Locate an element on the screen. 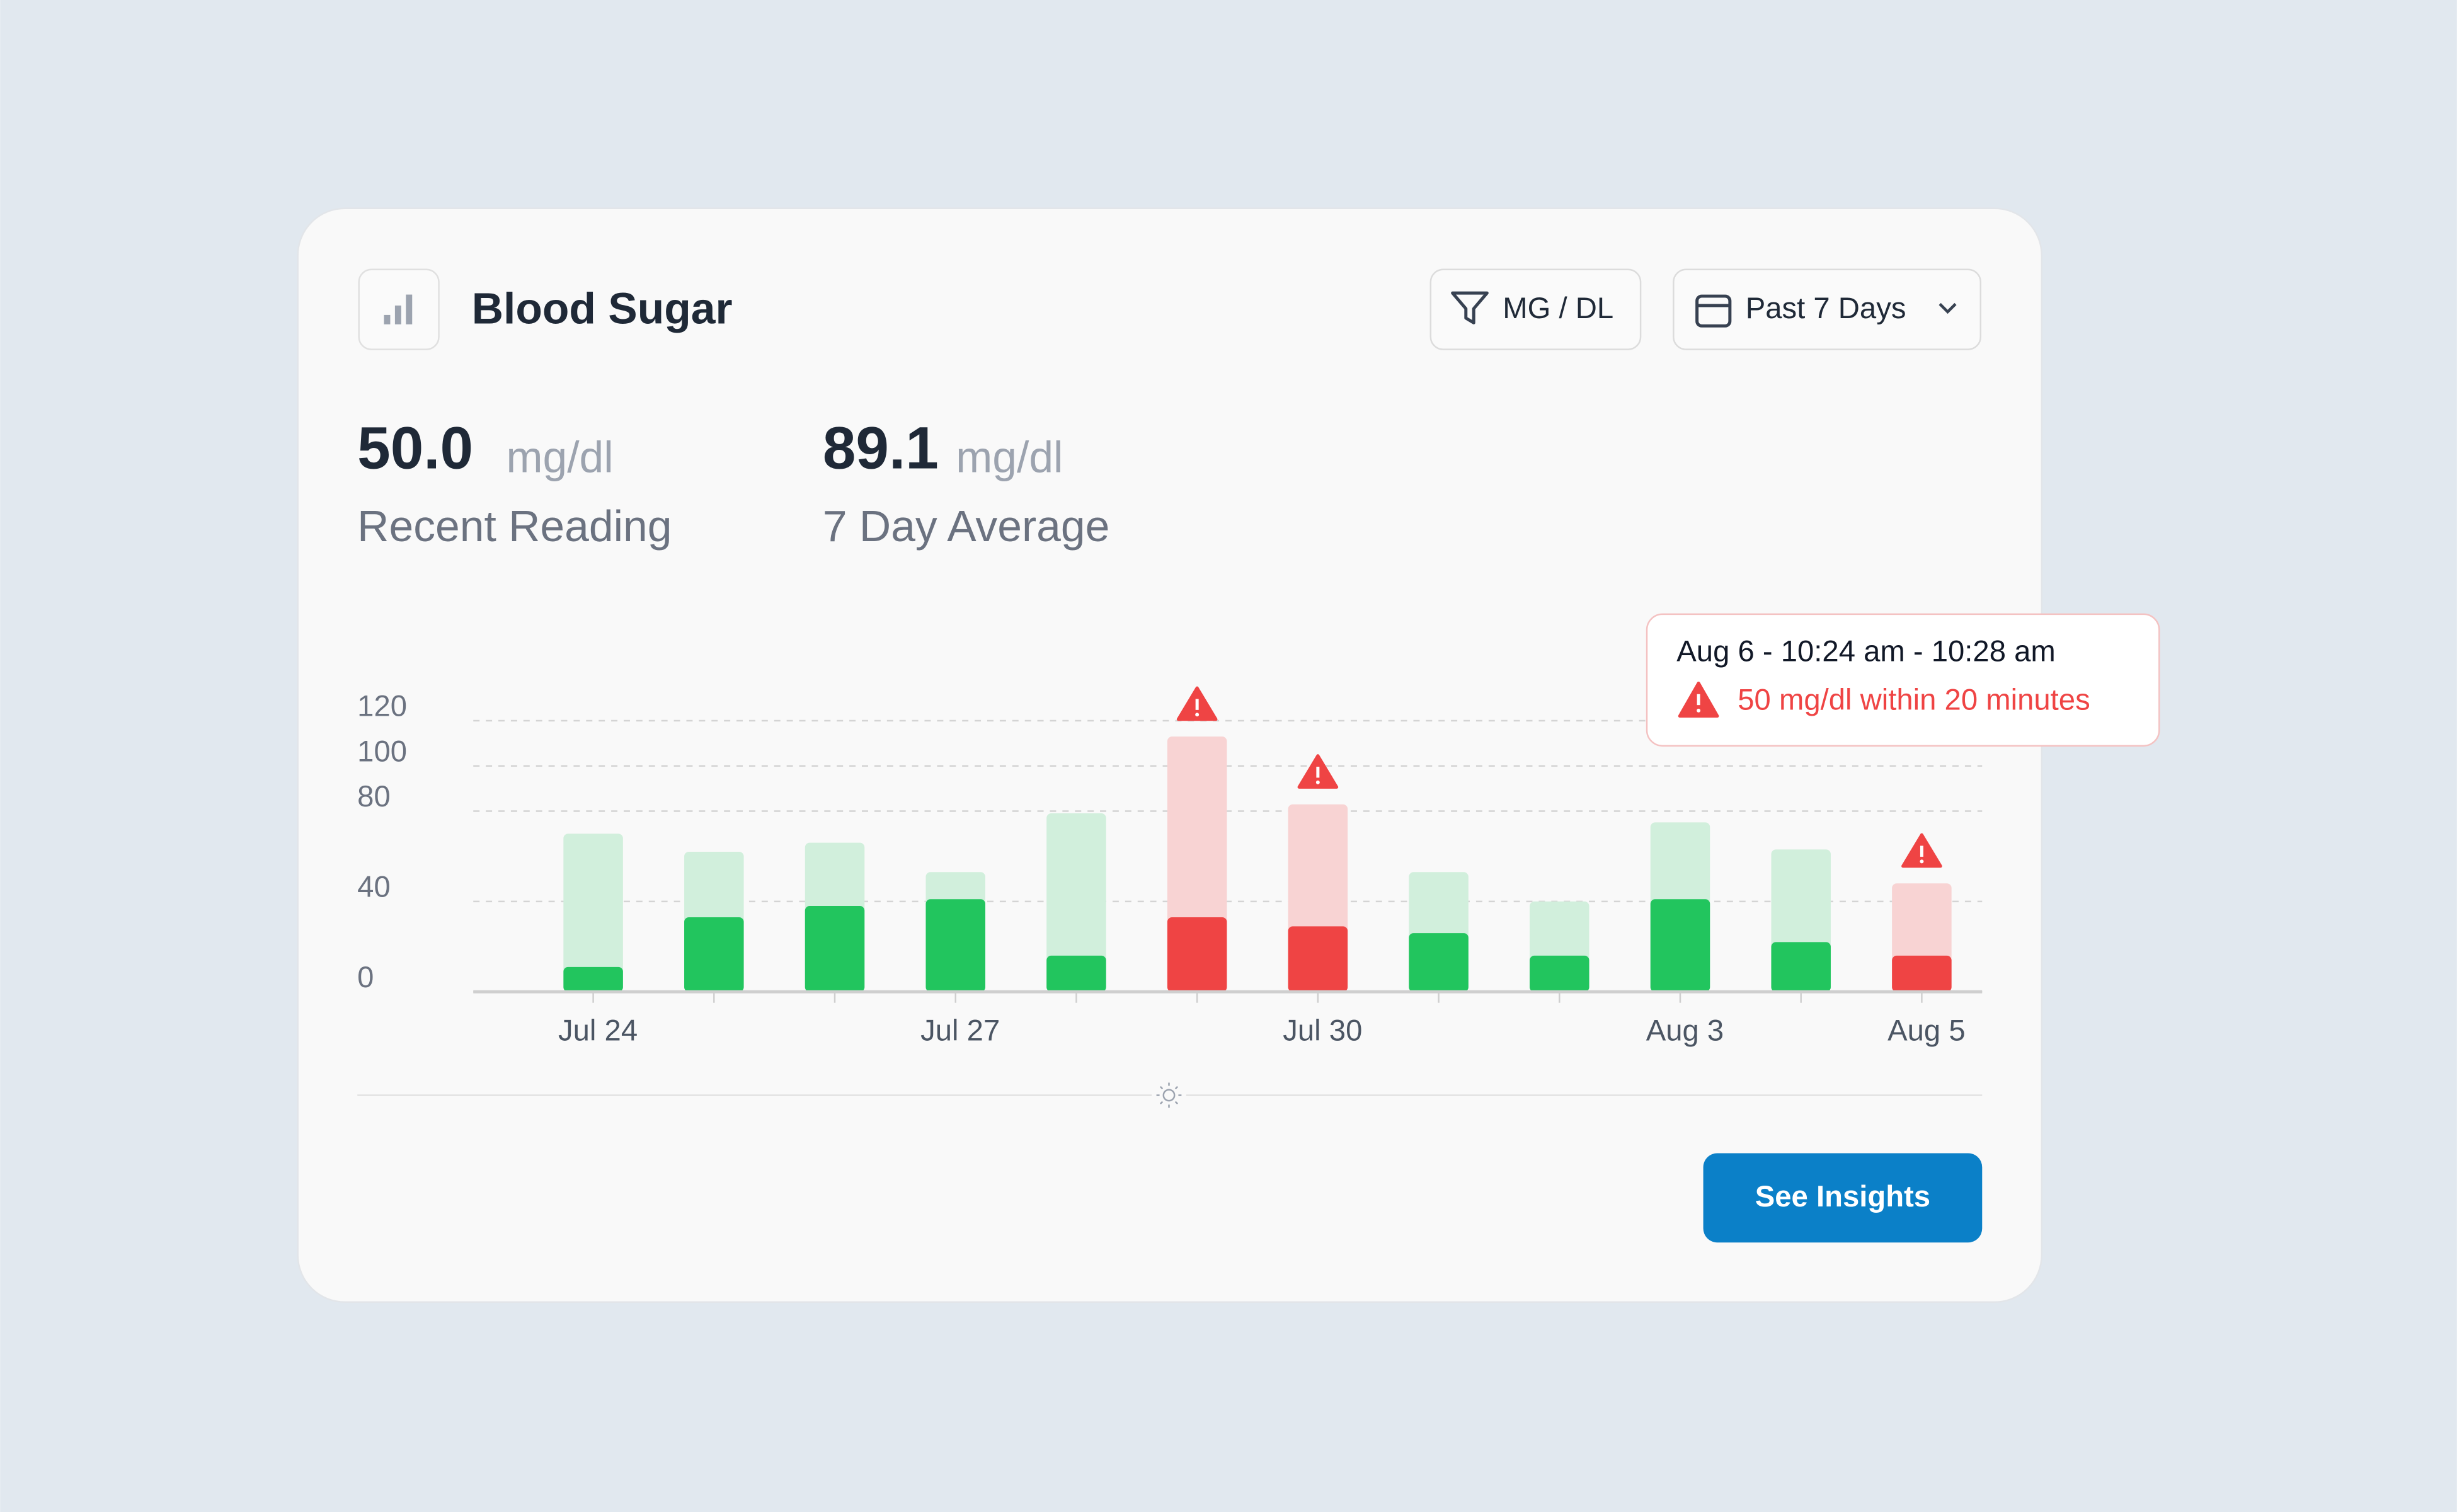 The width and height of the screenshot is (2457, 1512). y-tick-label: 40 is located at coordinates (374, 886).